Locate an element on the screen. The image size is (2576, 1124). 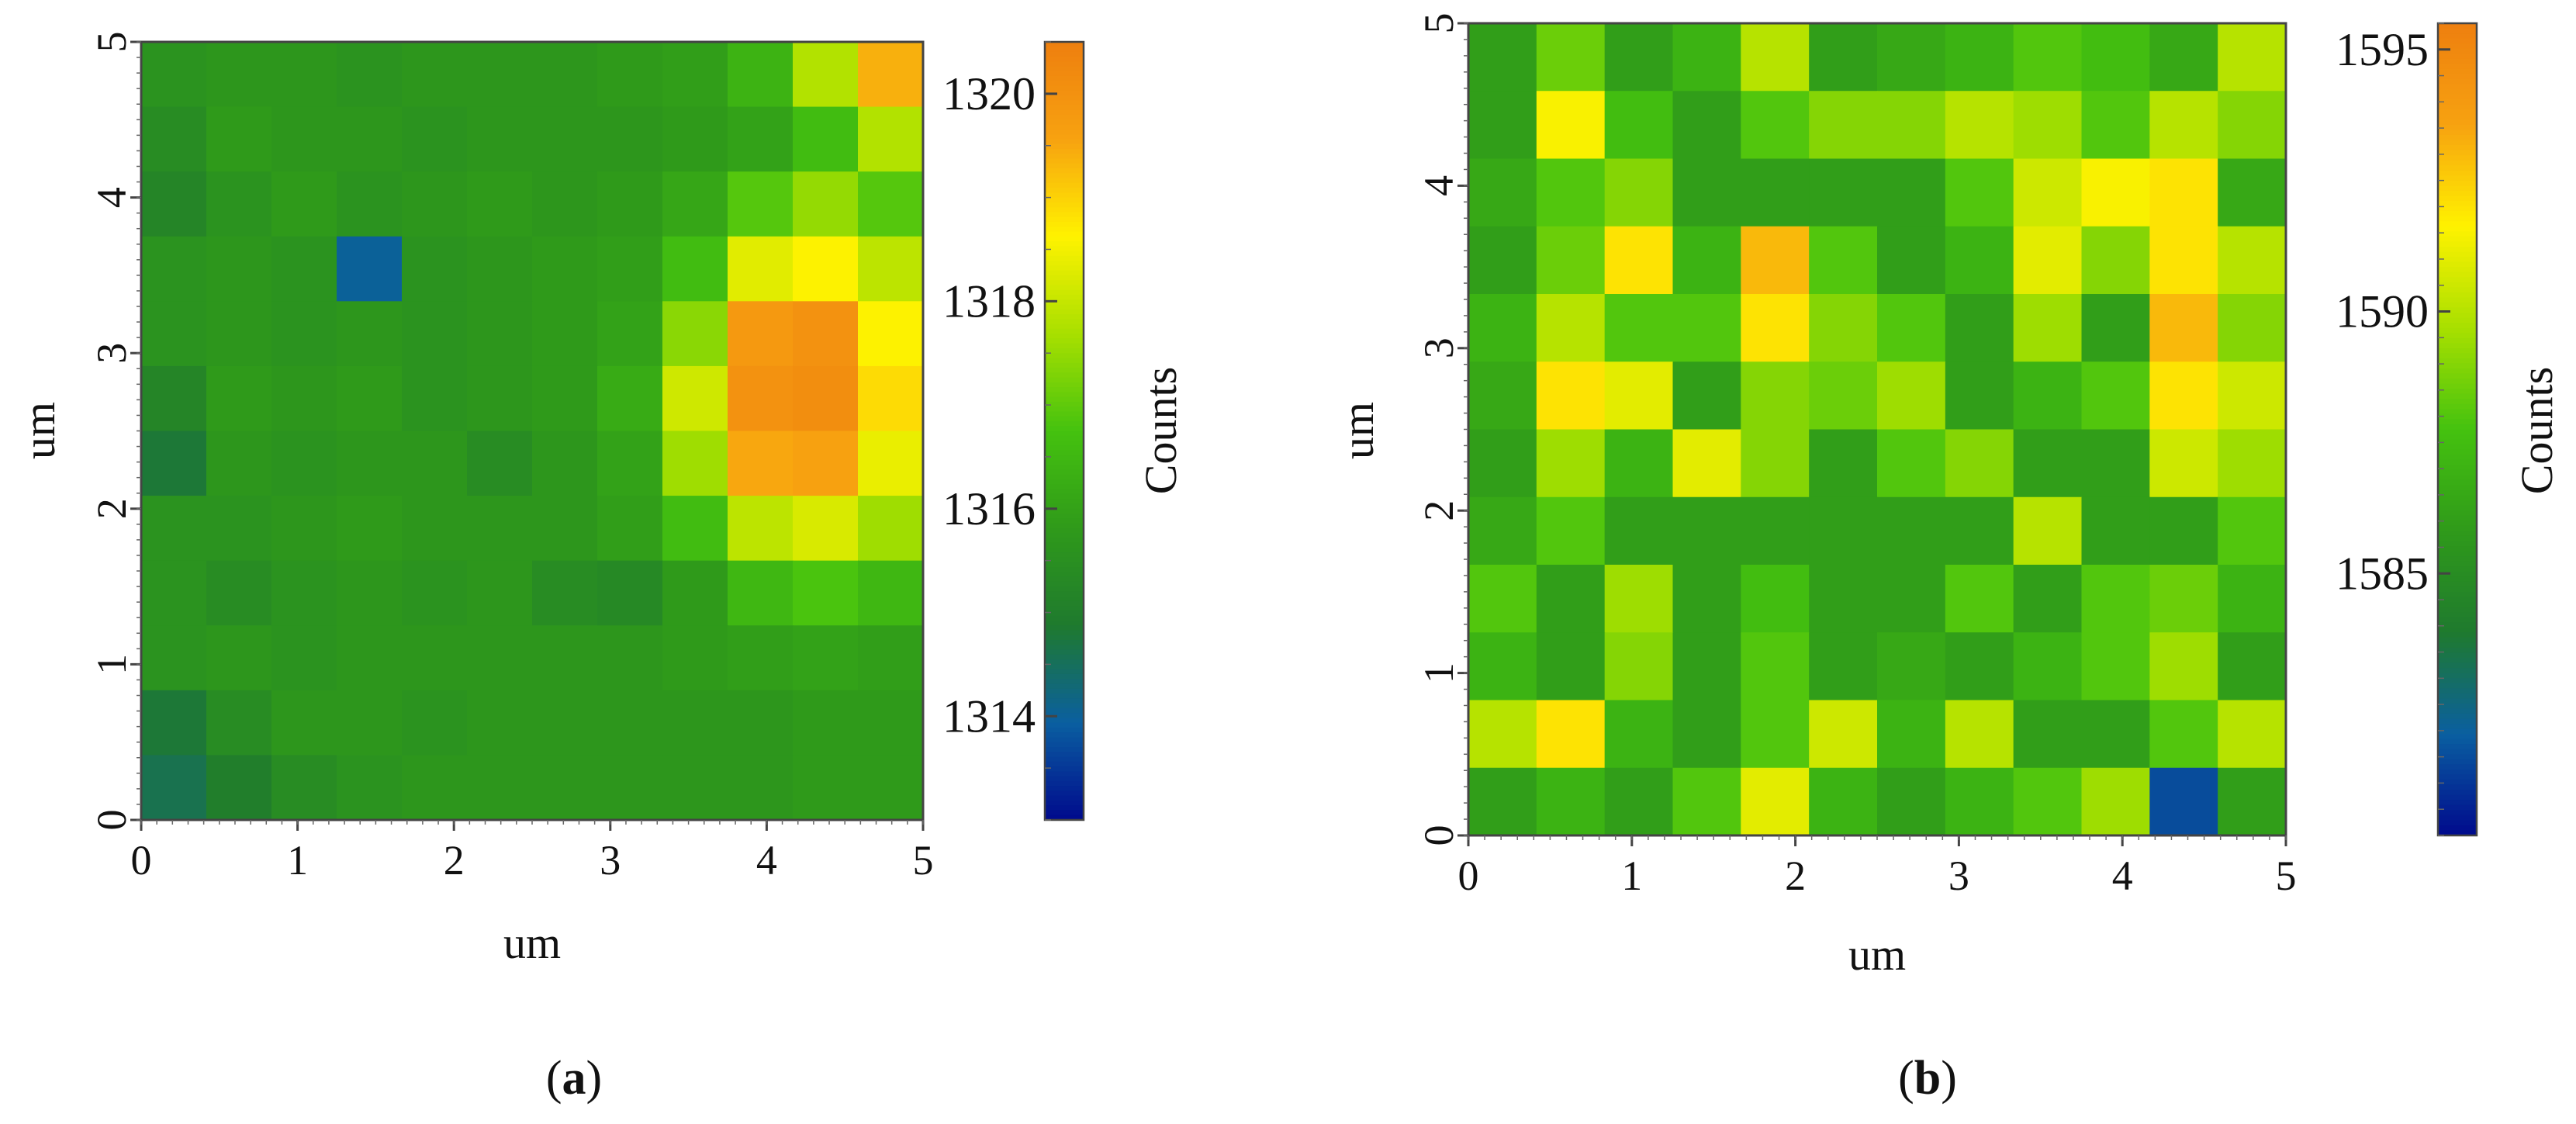
x-tick-label: 5 is located at coordinates (923, 860).